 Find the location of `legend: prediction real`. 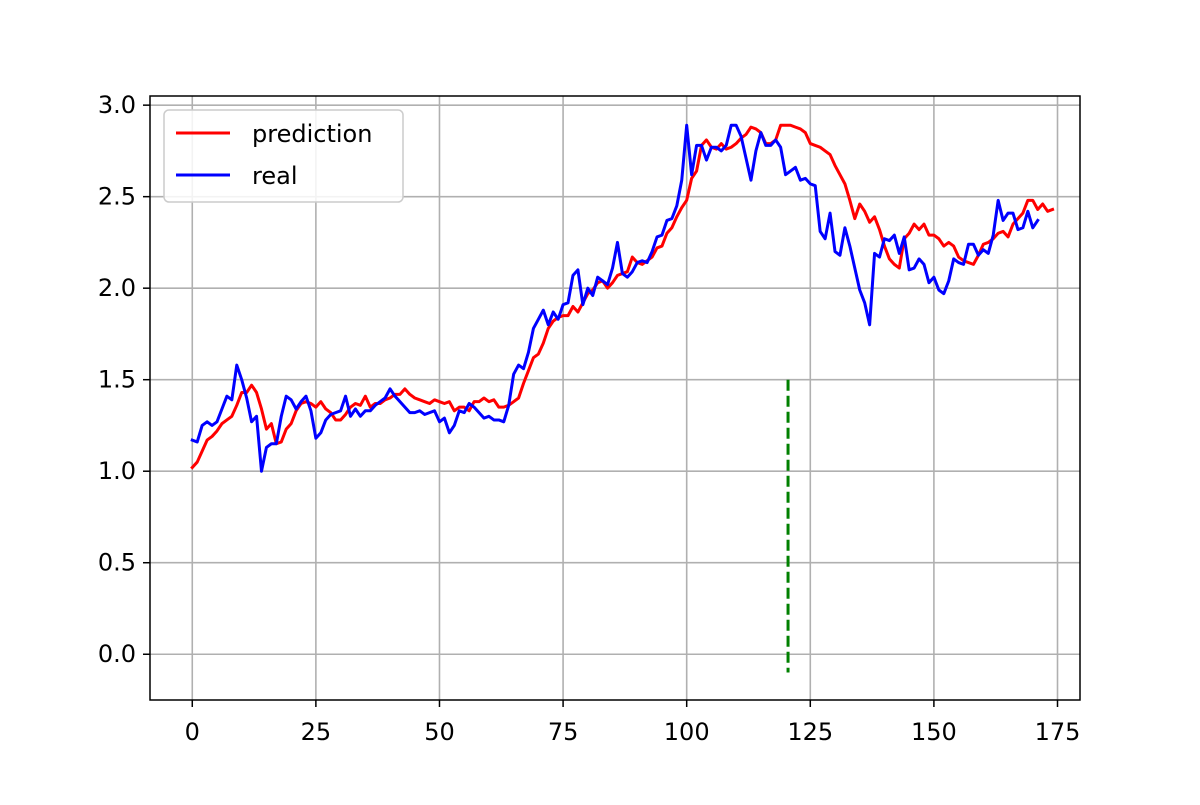

legend: prediction real is located at coordinates (283, 156).